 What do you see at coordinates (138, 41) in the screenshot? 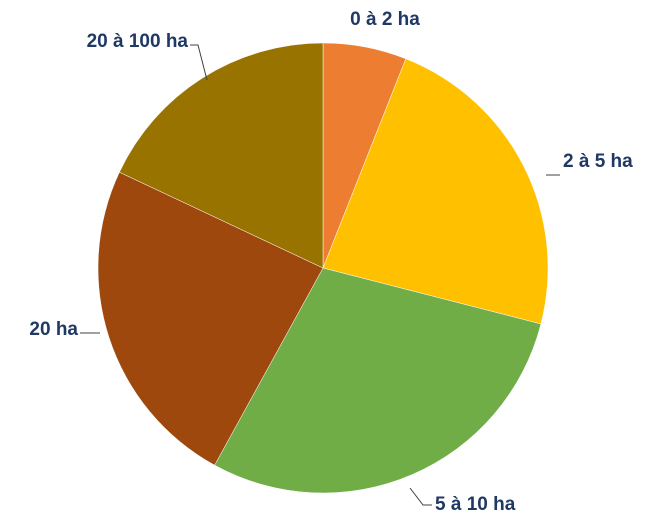
I see `slice-label: 20 à 100 ha` at bounding box center [138, 41].